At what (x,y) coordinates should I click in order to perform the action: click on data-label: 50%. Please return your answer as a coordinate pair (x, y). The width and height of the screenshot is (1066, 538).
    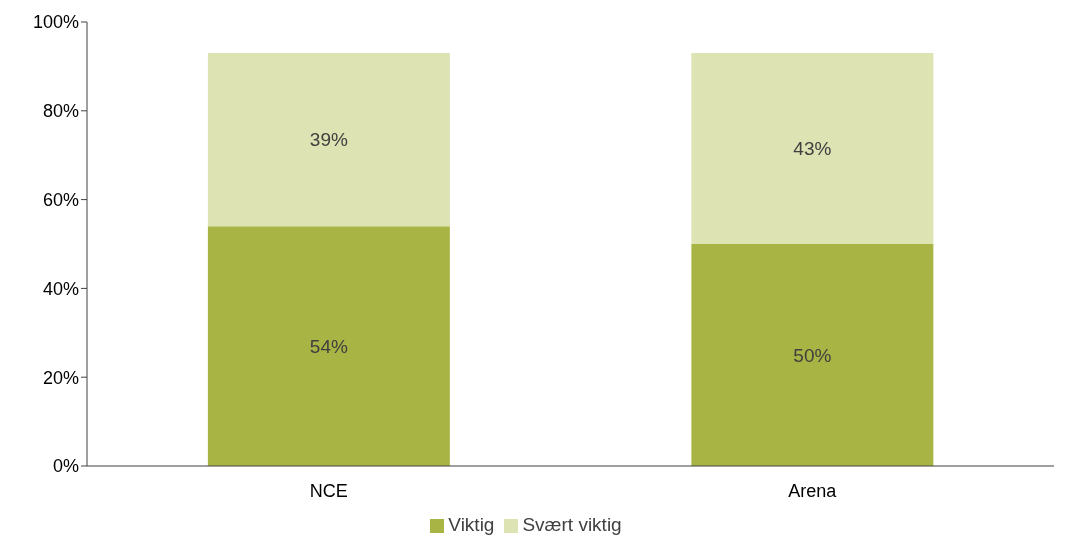
    Looking at the image, I should click on (812, 355).